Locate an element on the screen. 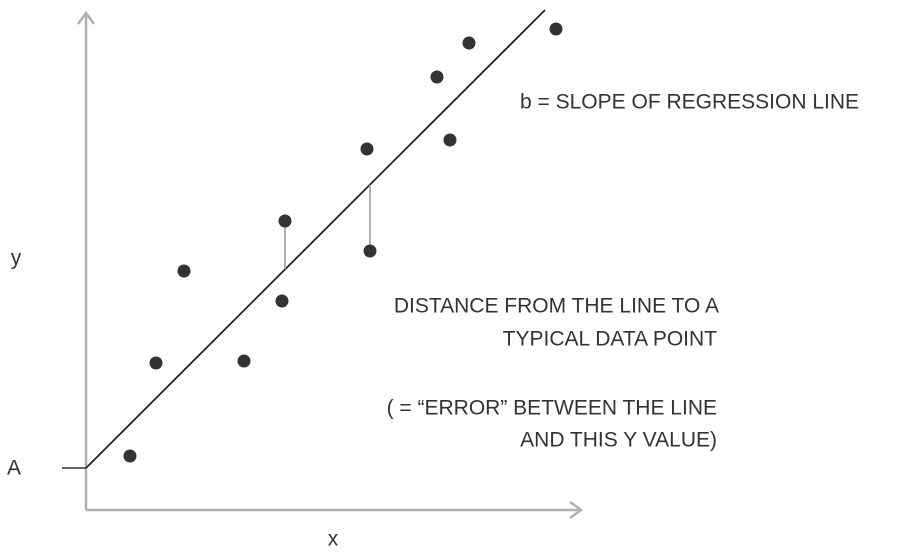 This screenshot has height=552, width=920. slope-annotation: b = SLOPE OF REGRESSION LINE is located at coordinates (689, 102).